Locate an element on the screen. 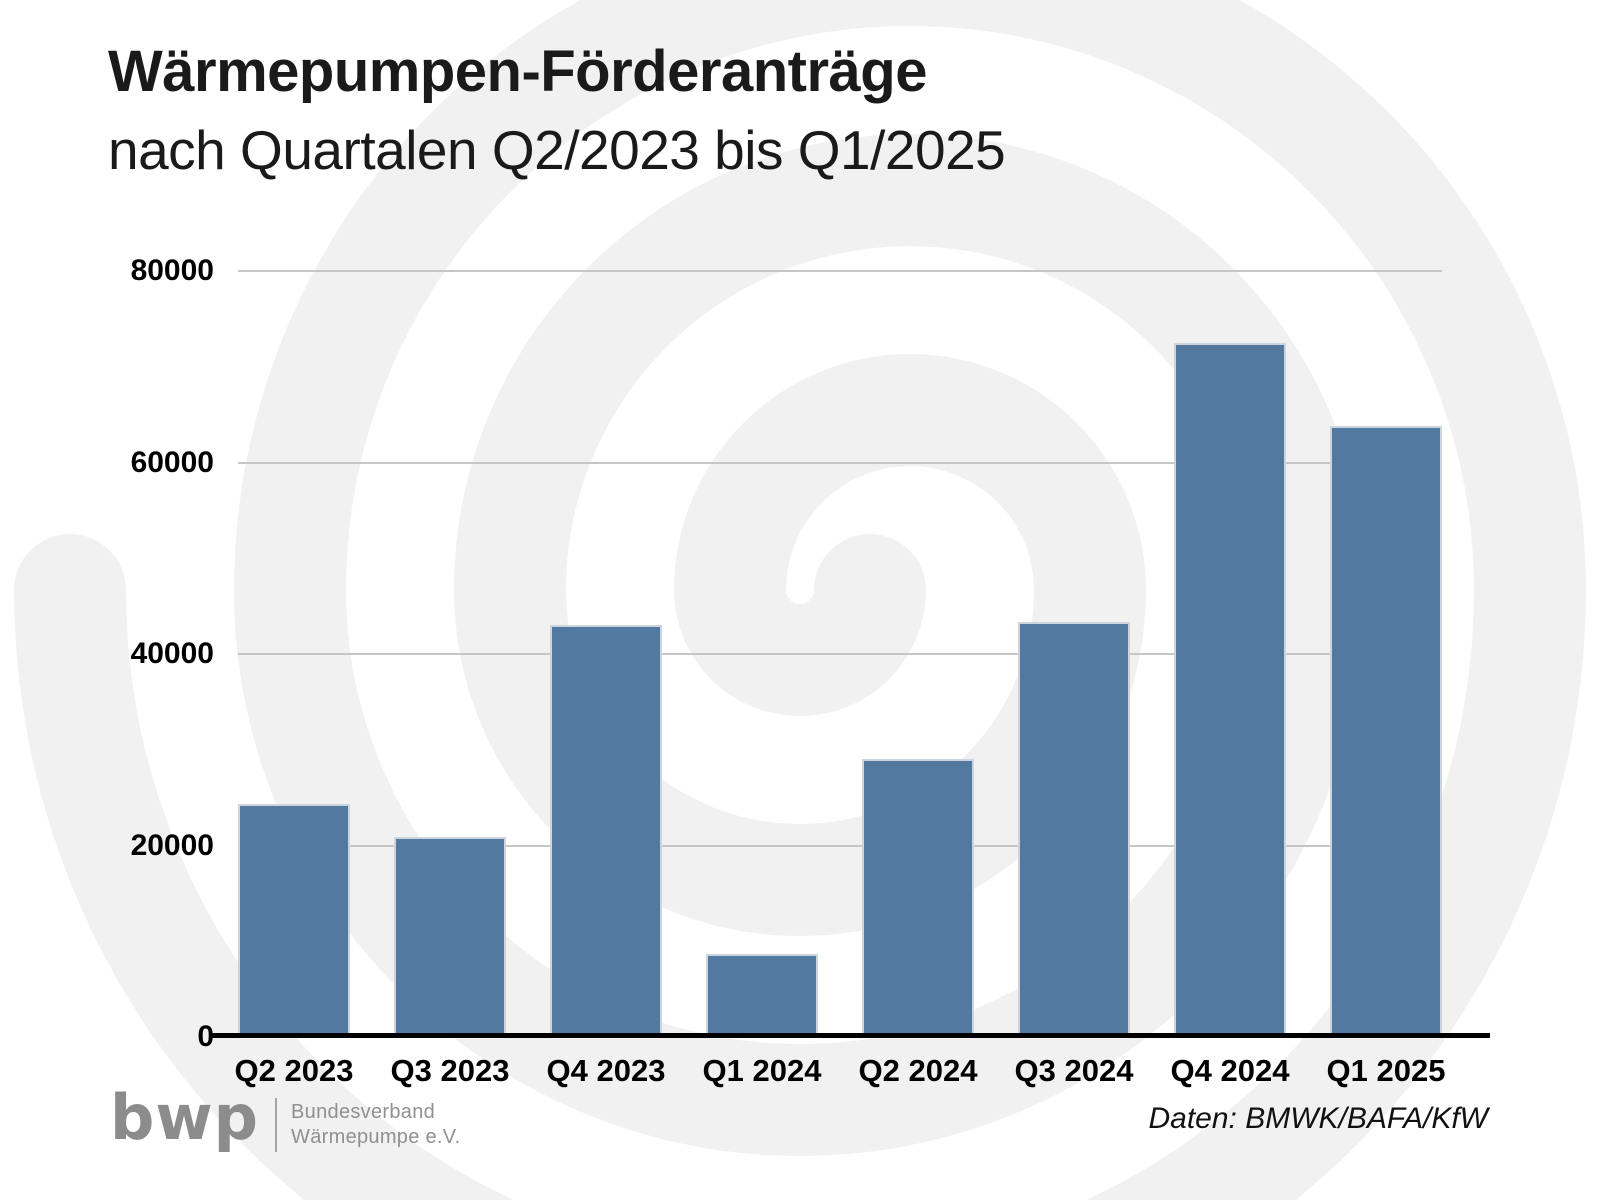 This screenshot has width=1600, height=1200. bwp-logo-mark: bwp is located at coordinates (185, 1117).